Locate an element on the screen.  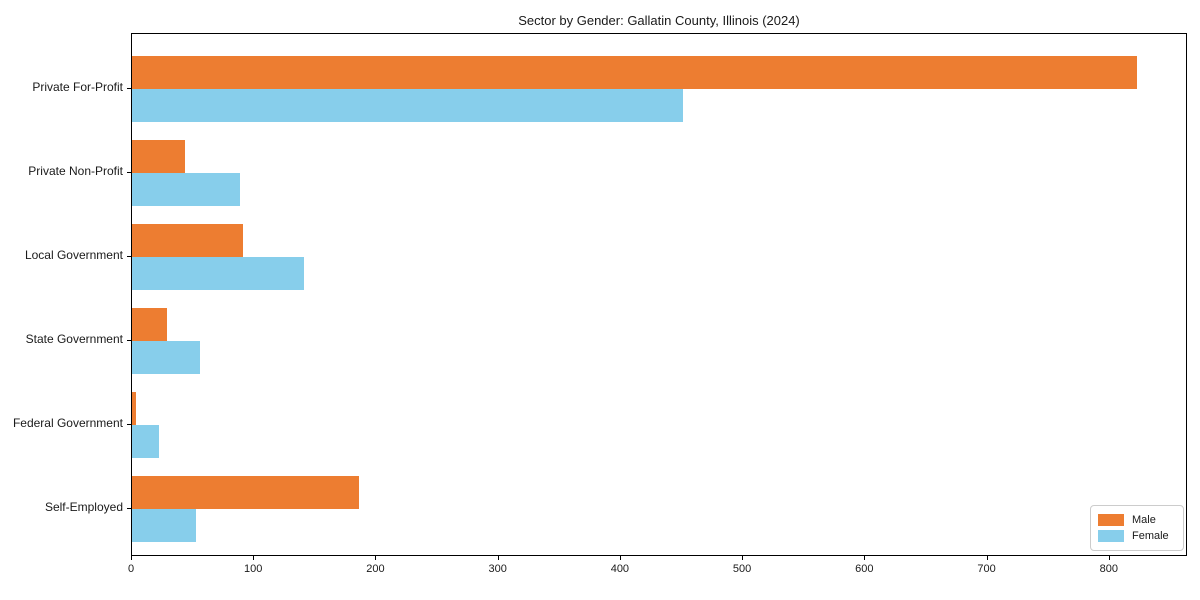
y-tick-label: Federal Government is located at coordinates (67, 423).